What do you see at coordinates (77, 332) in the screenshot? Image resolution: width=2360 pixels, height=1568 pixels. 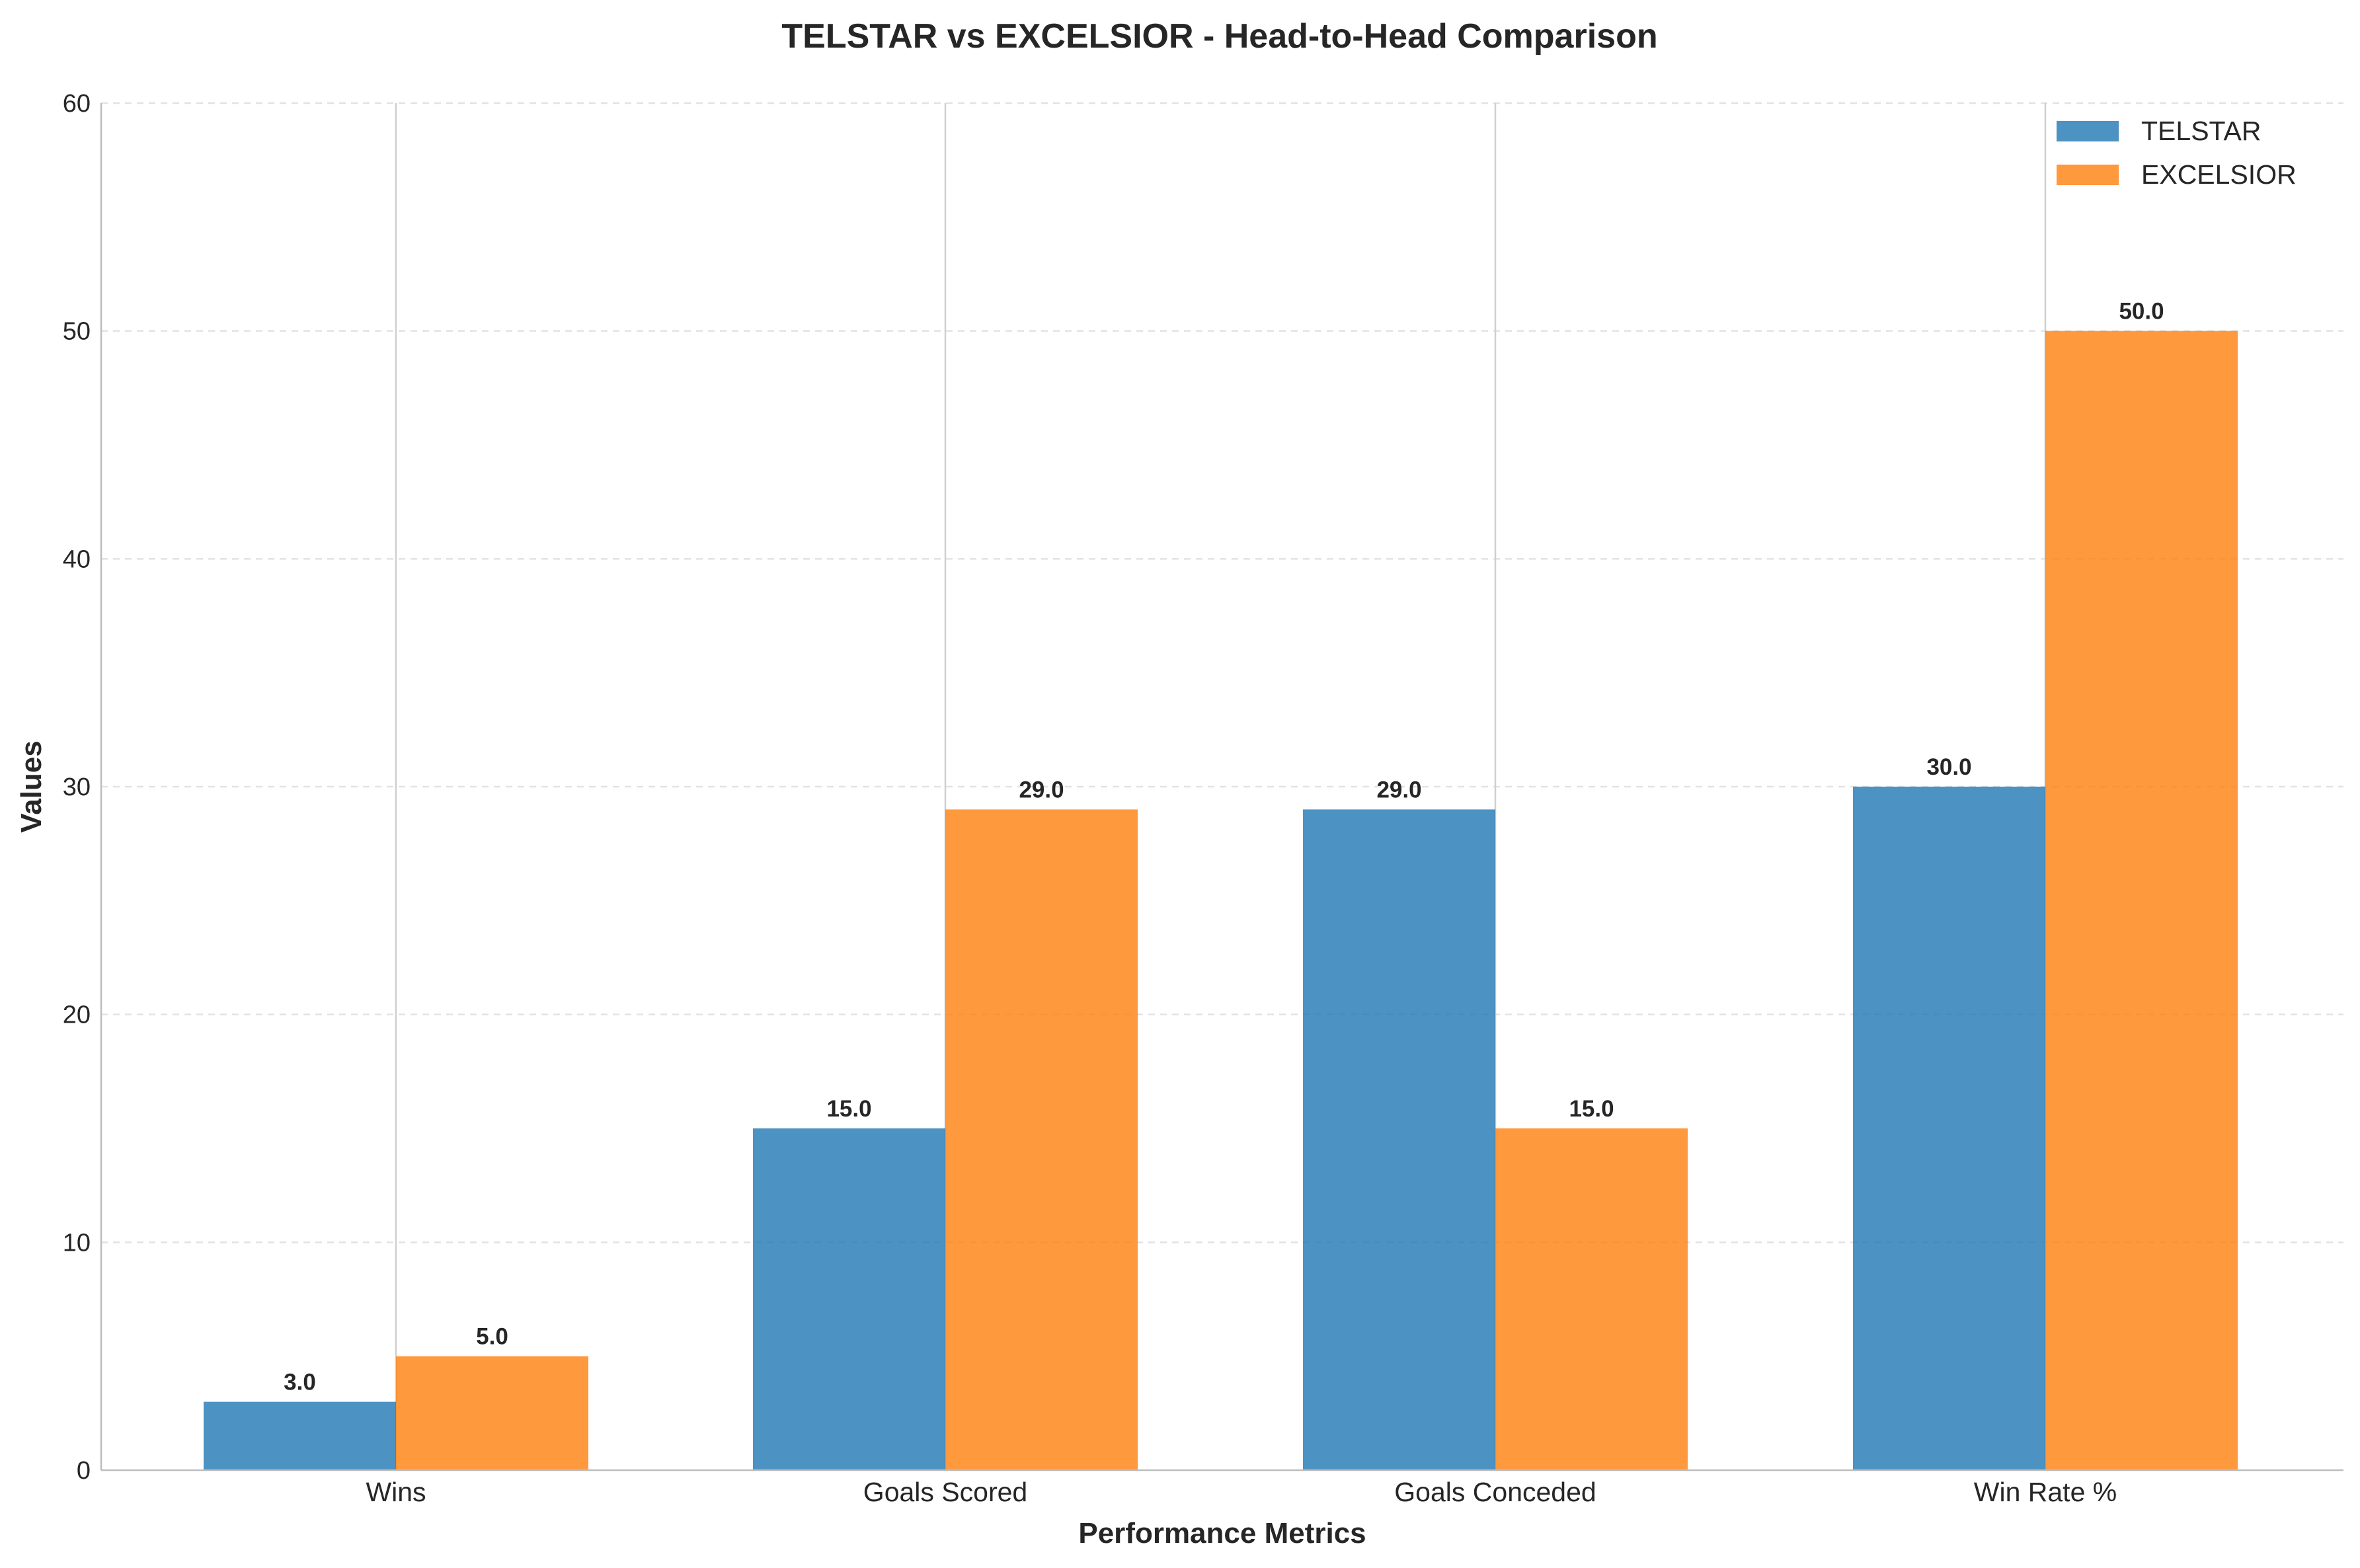 I see `y-tick-label: 50` at bounding box center [77, 332].